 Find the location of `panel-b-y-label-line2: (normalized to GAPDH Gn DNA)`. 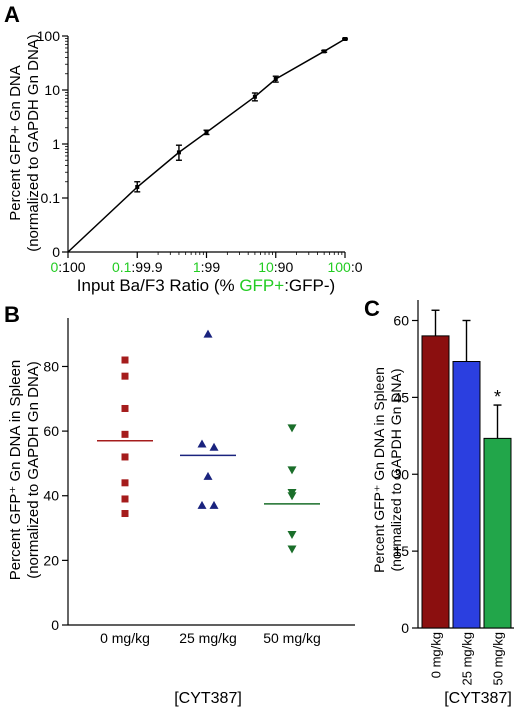

panel-b-y-label-line2: (normalized to GAPDH Gn DNA) is located at coordinates (33, 470).